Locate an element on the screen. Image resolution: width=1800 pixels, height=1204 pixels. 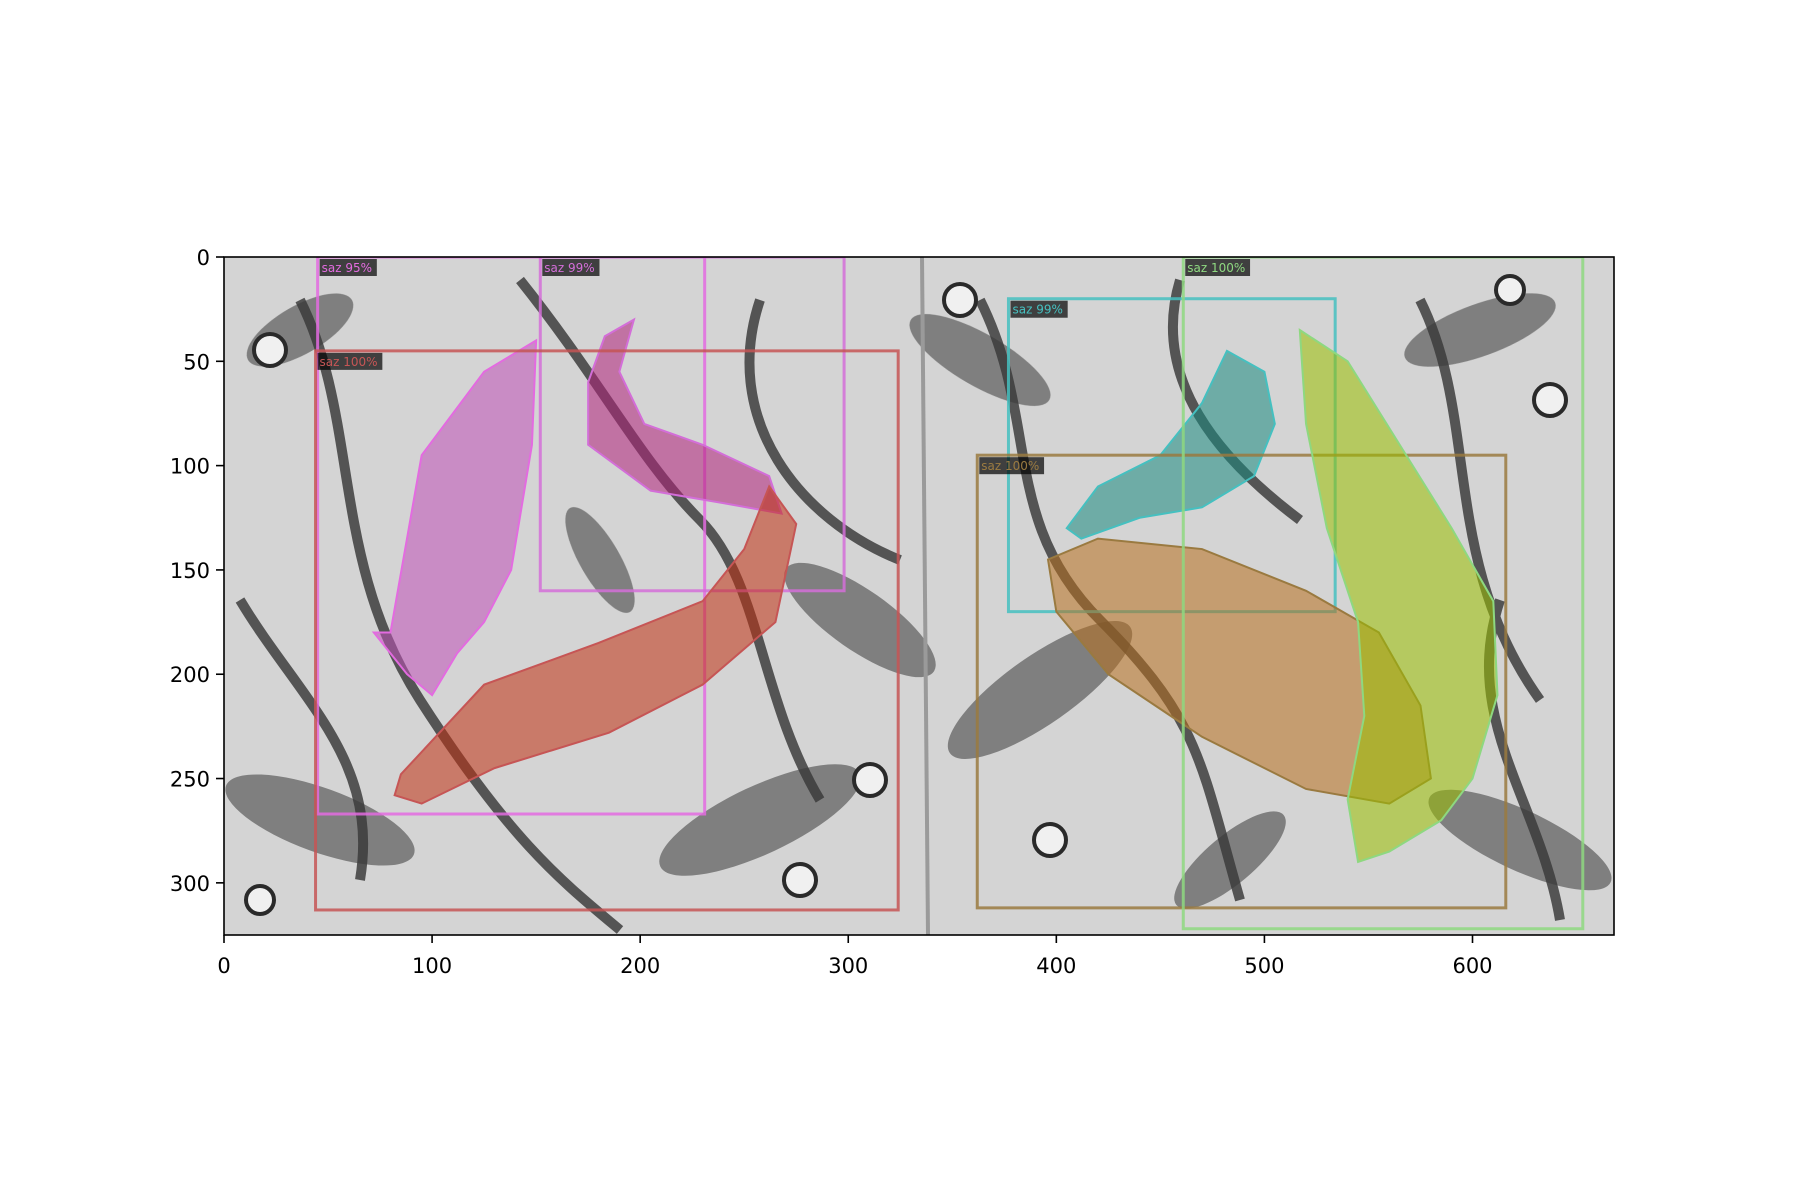
x-tick-label: 600 is located at coordinates (1472, 966).